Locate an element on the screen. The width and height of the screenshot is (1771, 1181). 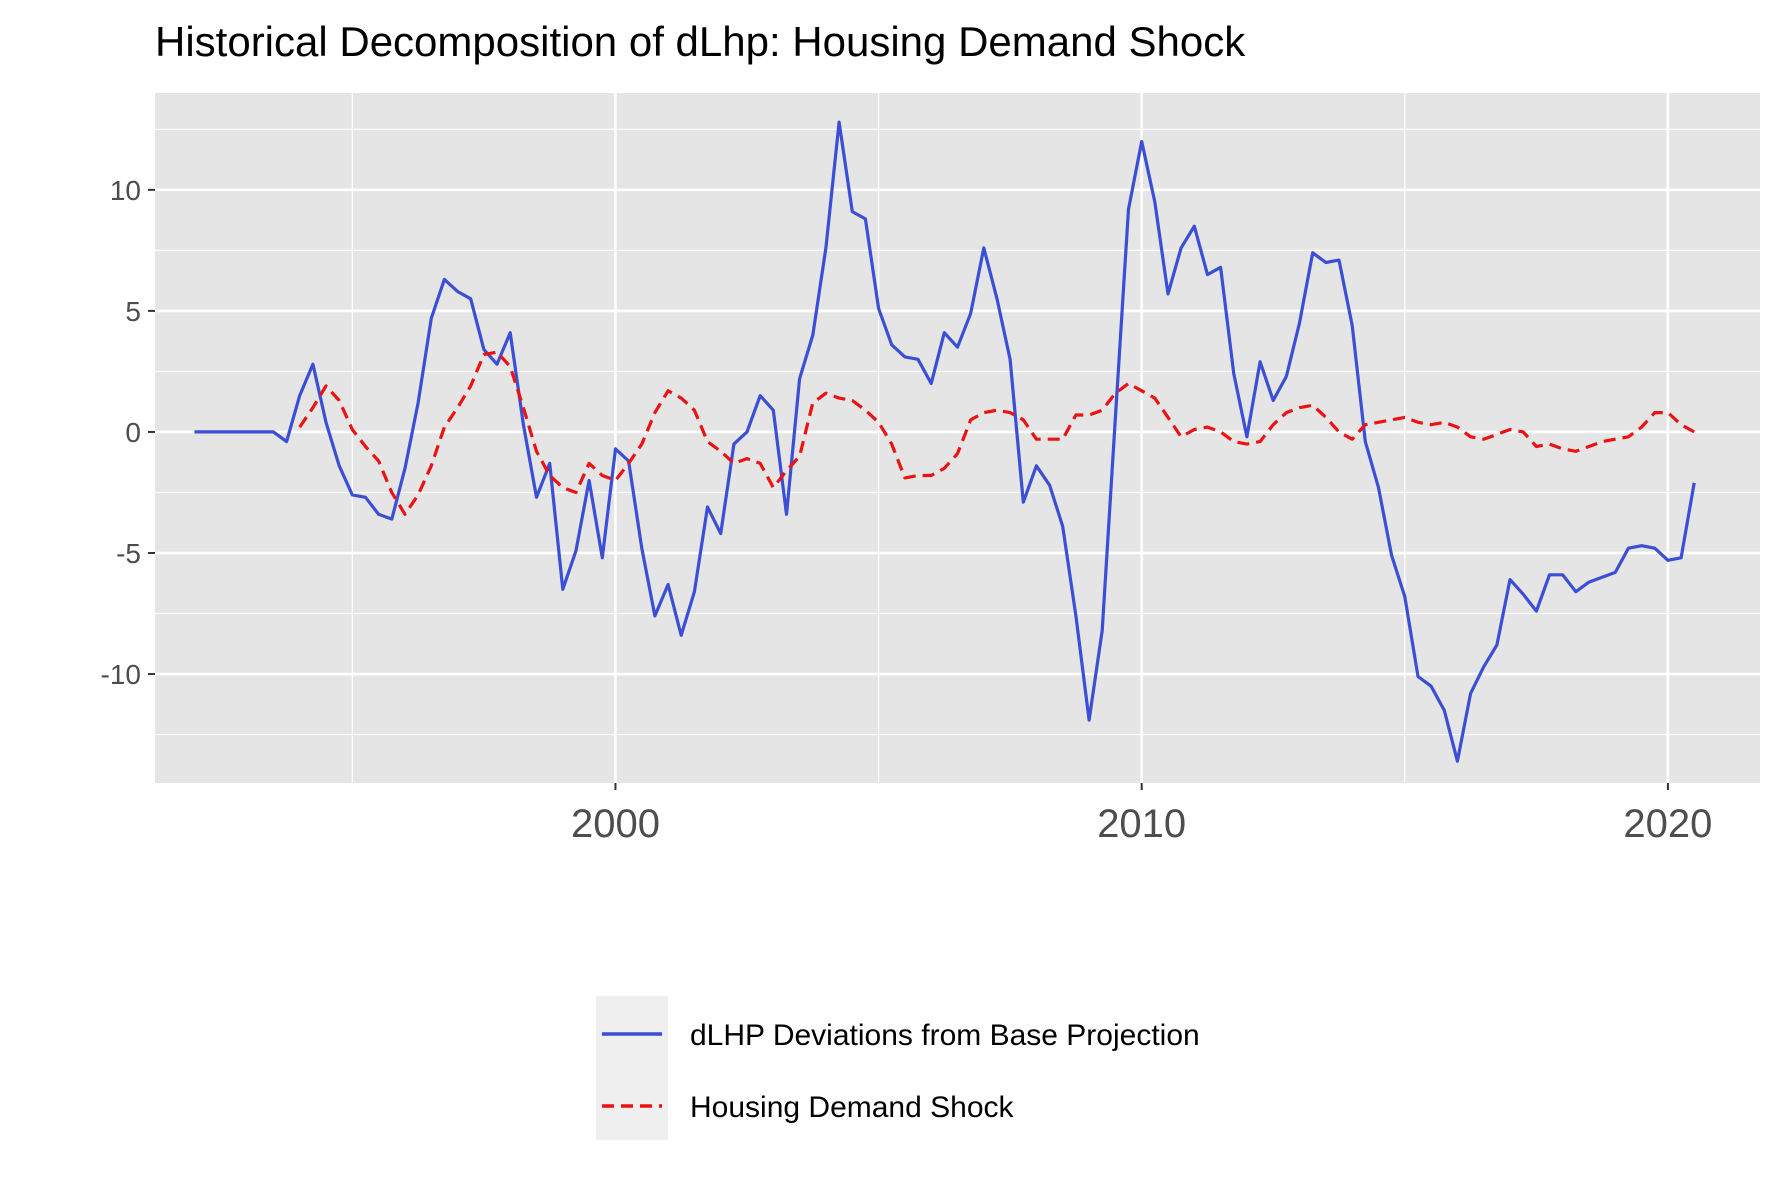
legend-key-background is located at coordinates (632, 1068).